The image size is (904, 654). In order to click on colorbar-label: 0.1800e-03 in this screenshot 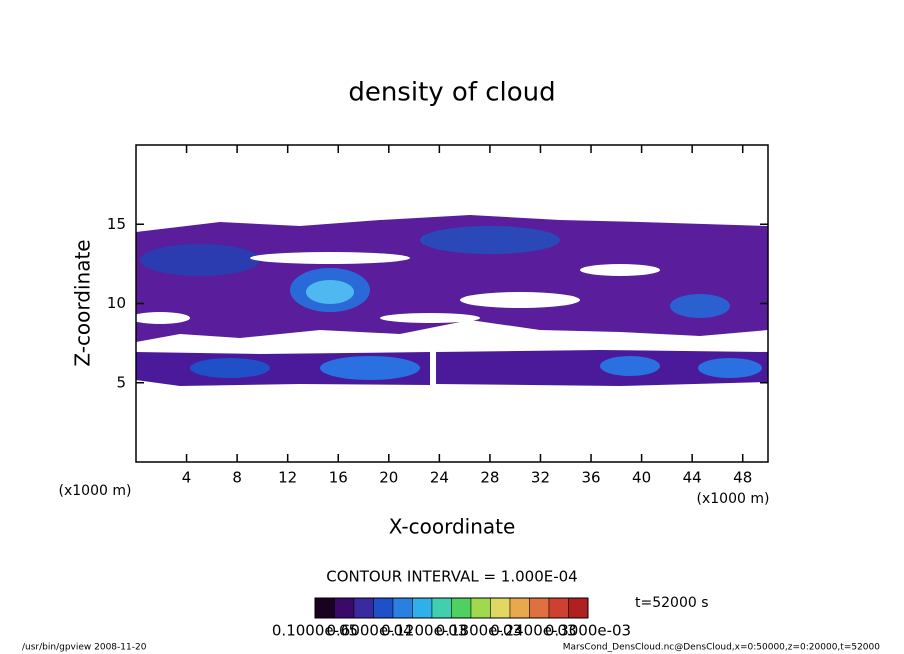, I will do `click(479, 631)`.